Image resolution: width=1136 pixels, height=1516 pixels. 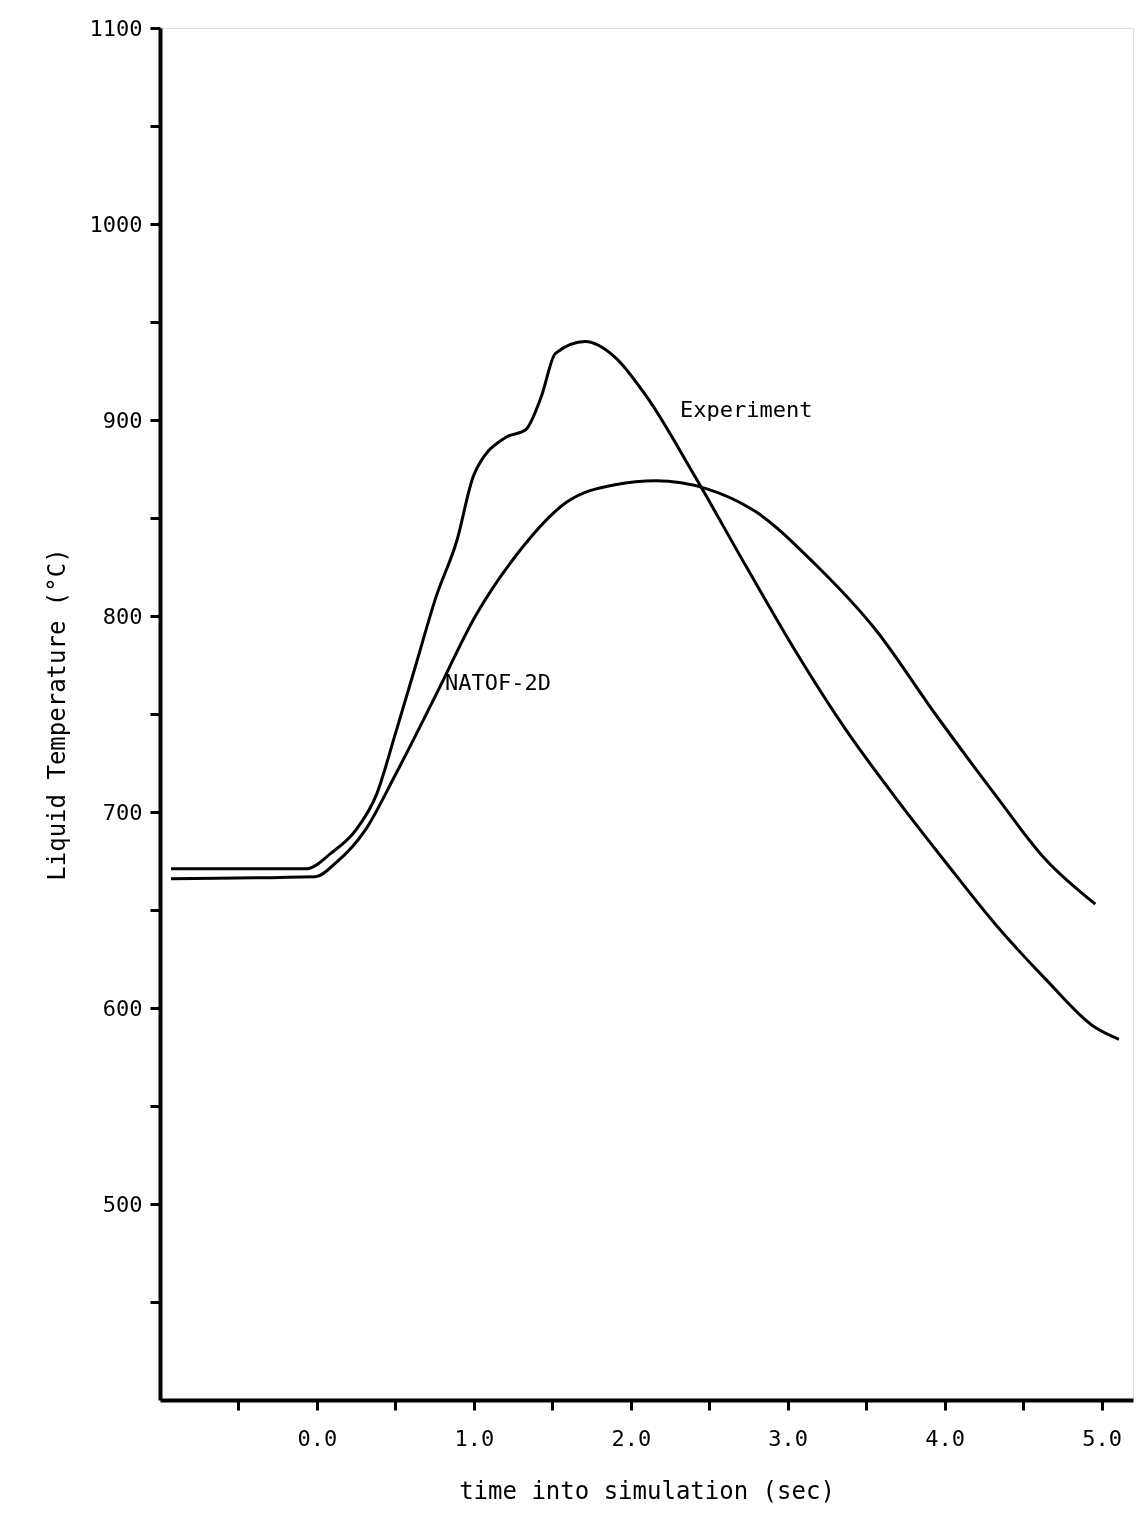 What do you see at coordinates (631, 1438) in the screenshot?
I see `x-tick-label: 2.0` at bounding box center [631, 1438].